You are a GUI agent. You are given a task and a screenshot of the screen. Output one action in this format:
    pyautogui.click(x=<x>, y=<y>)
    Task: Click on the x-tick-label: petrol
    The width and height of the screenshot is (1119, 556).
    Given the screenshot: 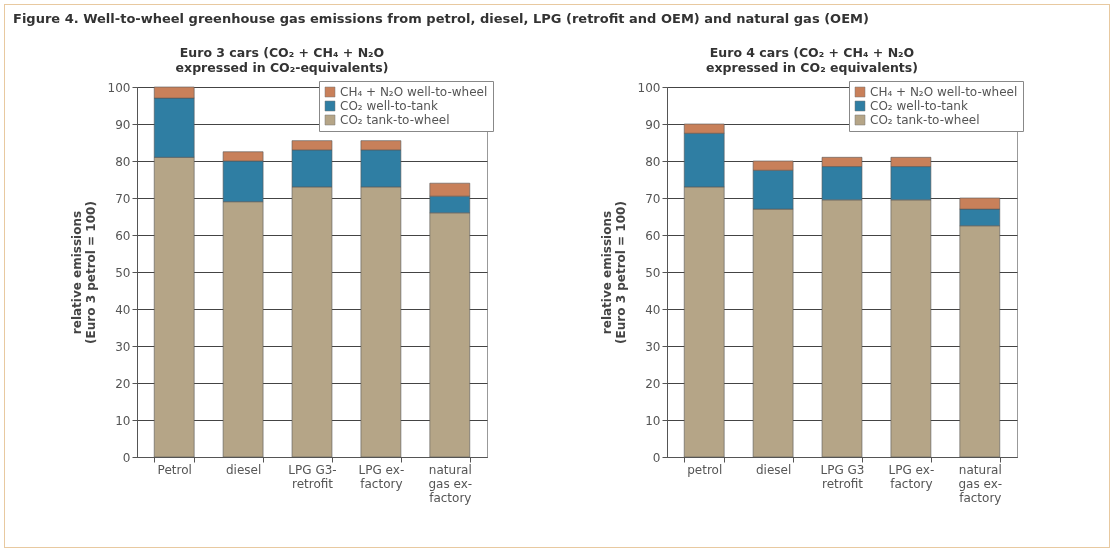 What is the action you would take?
    pyautogui.click(x=705, y=469)
    